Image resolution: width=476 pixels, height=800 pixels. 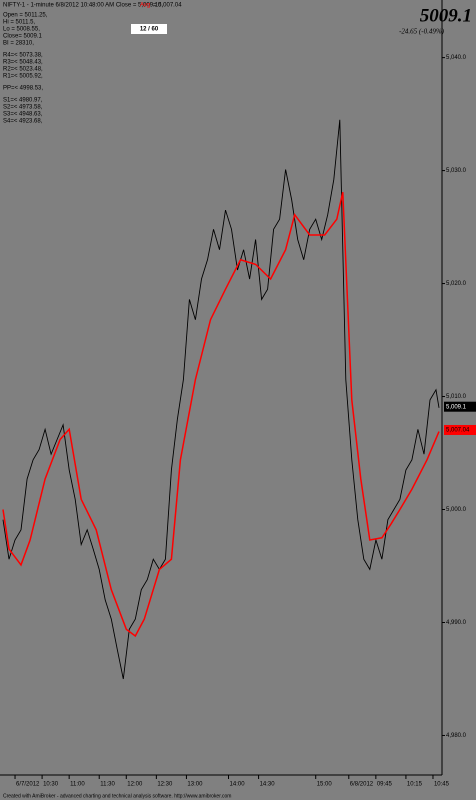 I want to click on last-price: 5009.1, so click(x=446, y=15).